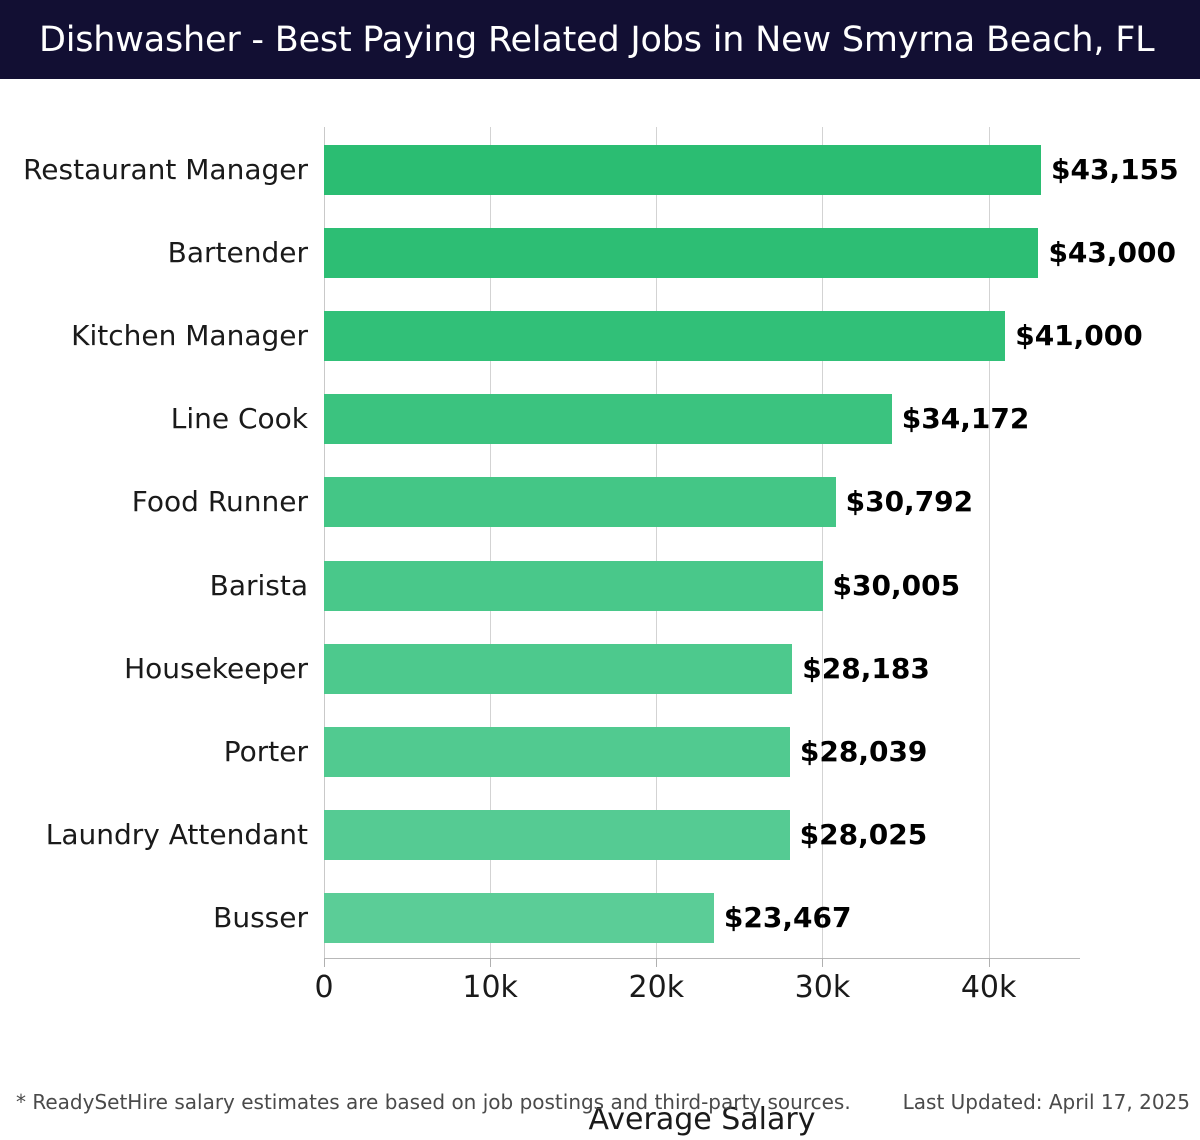 This screenshot has height=1140, width=1200. Describe the element at coordinates (1079, 336) in the screenshot. I see `bar-value-label: $41,000` at that location.